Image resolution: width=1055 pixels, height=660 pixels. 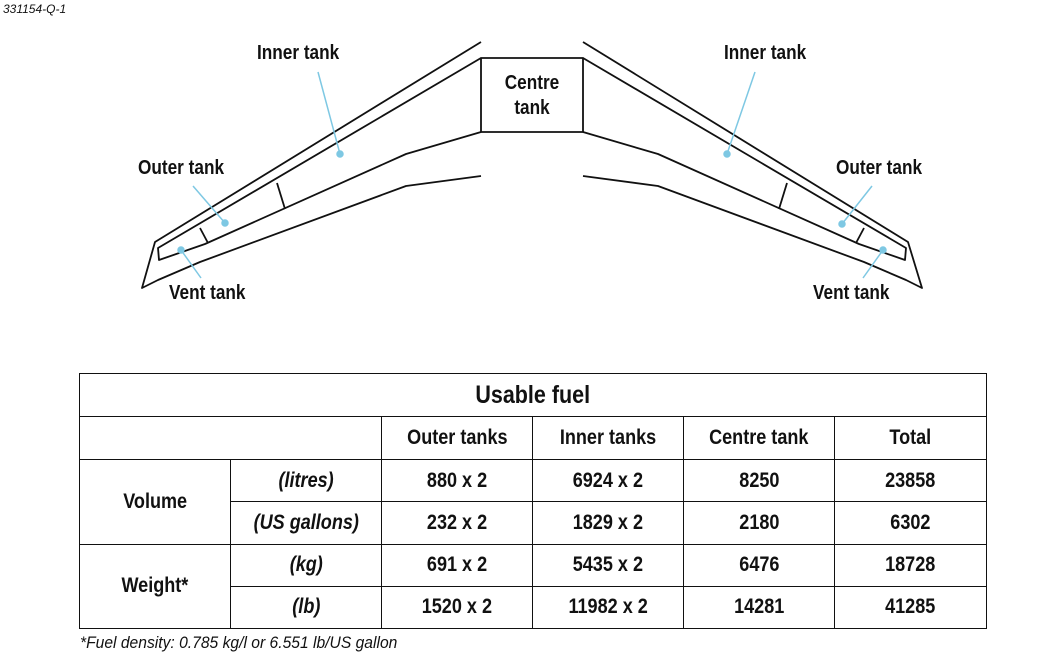 What do you see at coordinates (759, 565) in the screenshot?
I see `table-cell: 6476` at bounding box center [759, 565].